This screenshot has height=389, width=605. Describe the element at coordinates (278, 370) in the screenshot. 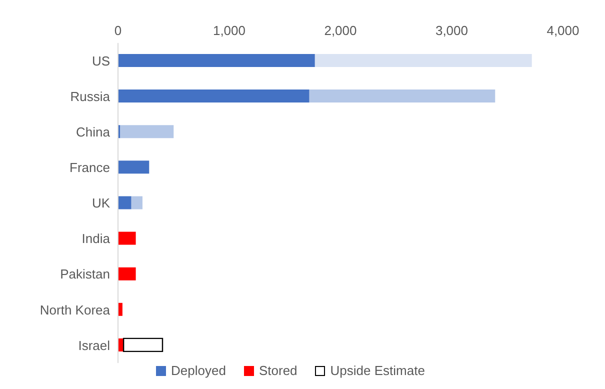

I see `legend-label: Stored` at that location.